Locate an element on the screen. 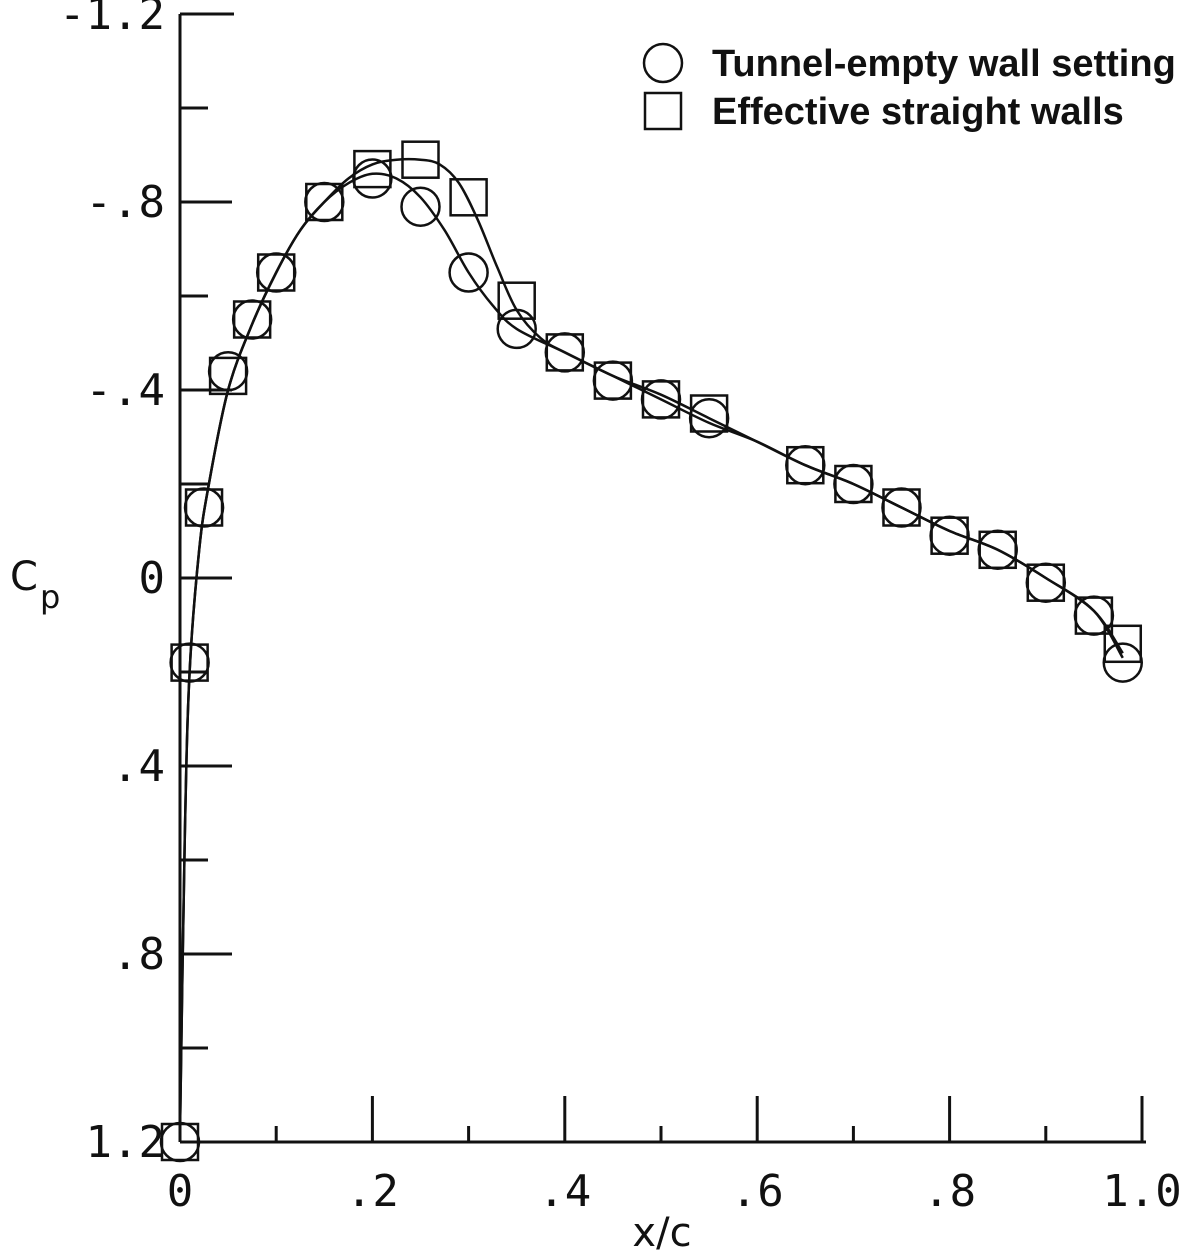  y-axis-title: Cp is located at coordinates (35, 585).